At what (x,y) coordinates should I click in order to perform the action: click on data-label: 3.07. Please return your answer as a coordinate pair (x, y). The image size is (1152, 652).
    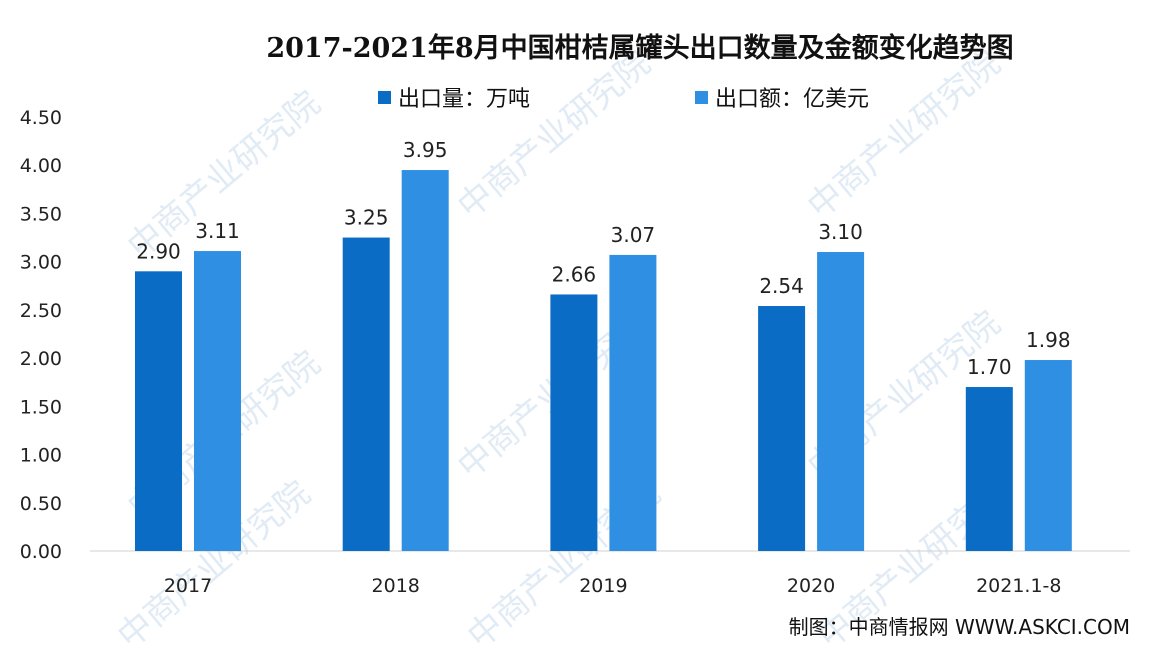
    Looking at the image, I should click on (633, 235).